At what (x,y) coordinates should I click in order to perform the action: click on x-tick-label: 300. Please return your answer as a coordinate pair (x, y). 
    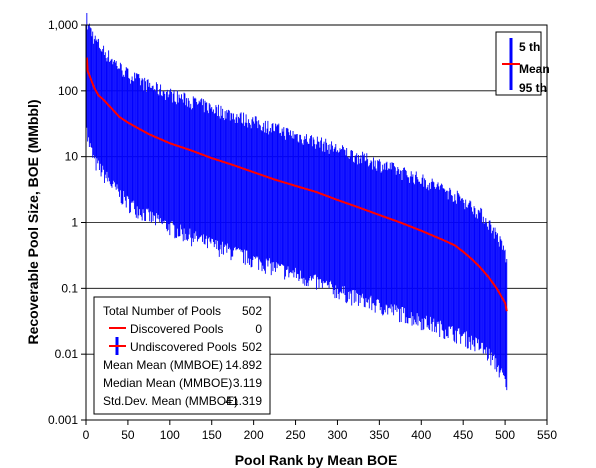
    Looking at the image, I should click on (337, 435).